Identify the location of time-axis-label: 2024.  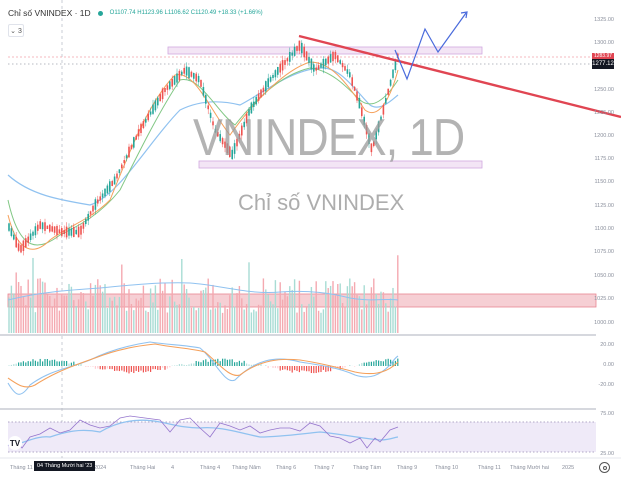
(100, 468).